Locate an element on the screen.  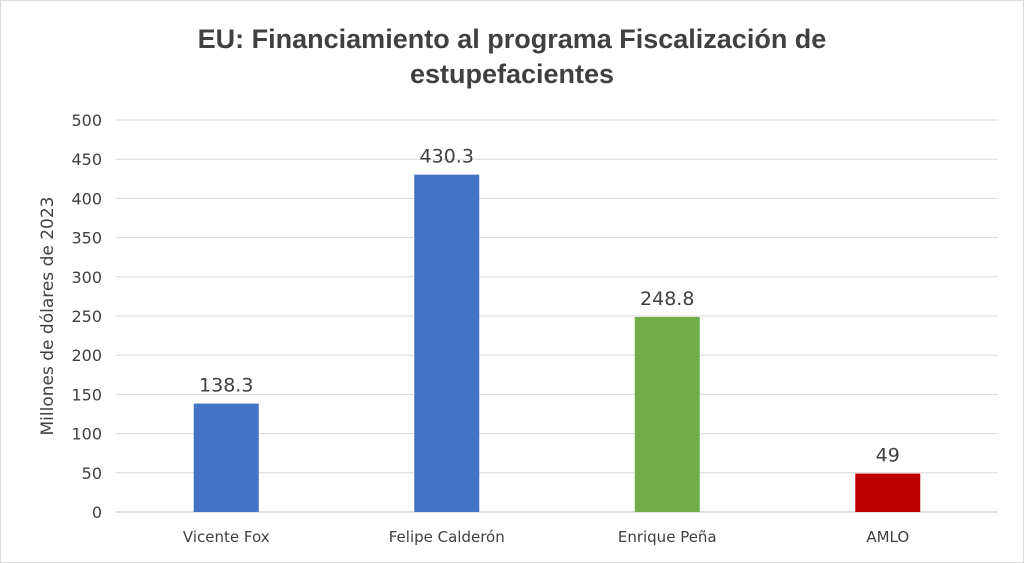
x-category-label: Vicente Fox is located at coordinates (226, 537).